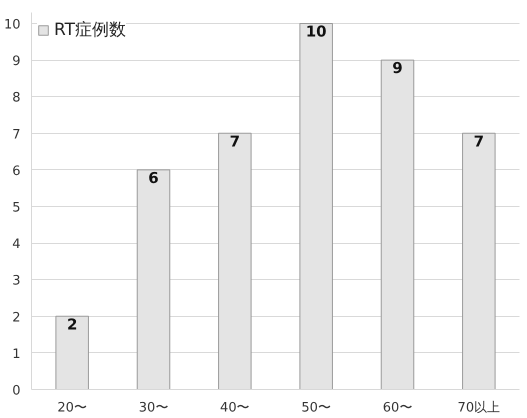 This screenshot has width=527, height=418. Describe the element at coordinates (16, 391) in the screenshot. I see `y-tick-label: 0` at that location.